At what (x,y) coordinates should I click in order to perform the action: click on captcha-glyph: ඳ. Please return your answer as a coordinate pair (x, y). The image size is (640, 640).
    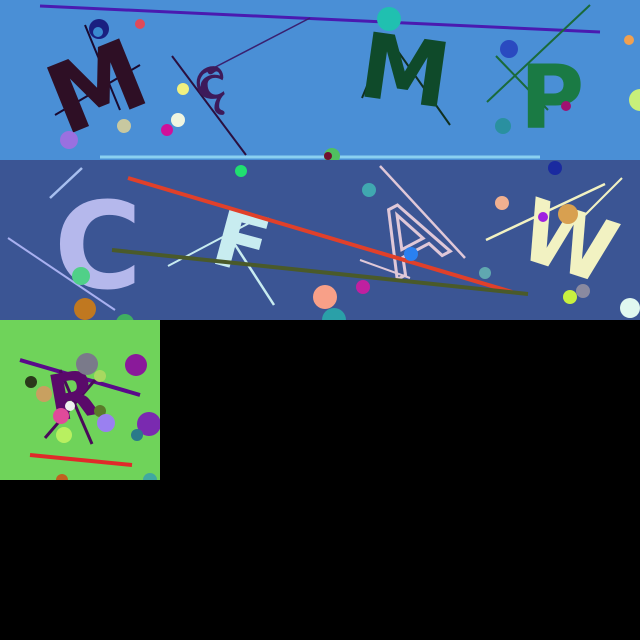
    Looking at the image, I should click on (210, 79).